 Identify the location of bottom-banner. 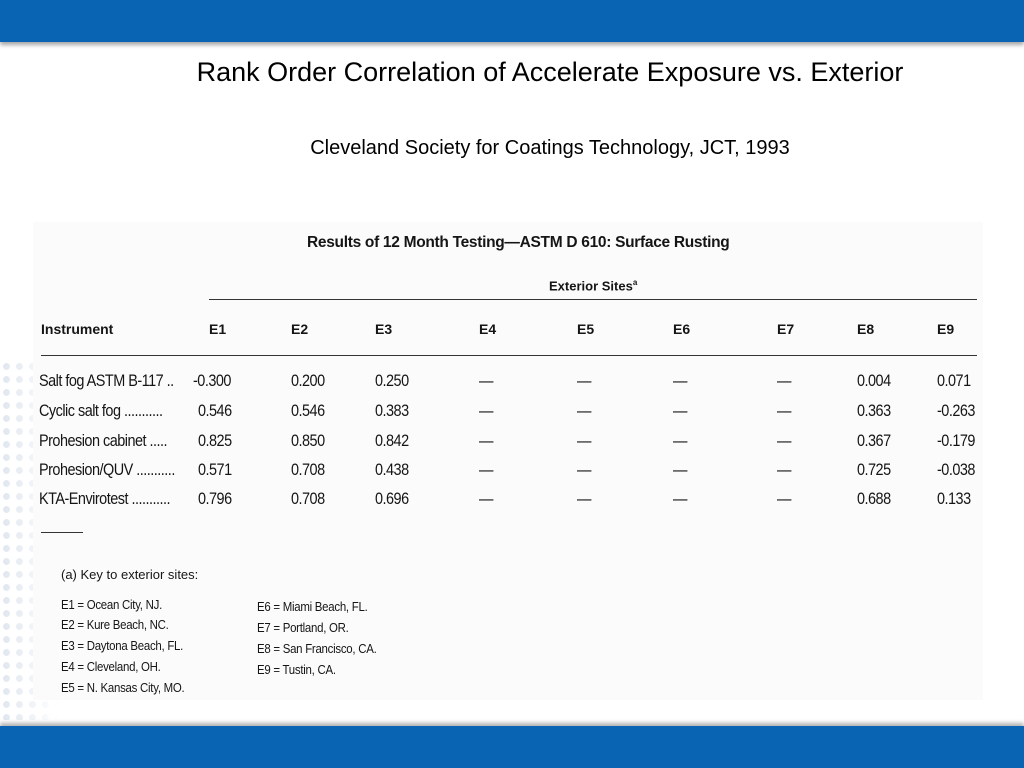
(512, 747).